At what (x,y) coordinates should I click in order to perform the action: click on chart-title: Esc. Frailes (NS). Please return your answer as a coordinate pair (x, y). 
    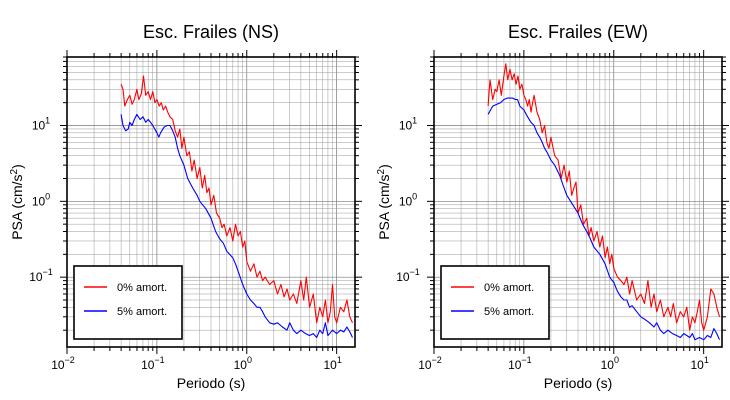
    Looking at the image, I should click on (211, 32).